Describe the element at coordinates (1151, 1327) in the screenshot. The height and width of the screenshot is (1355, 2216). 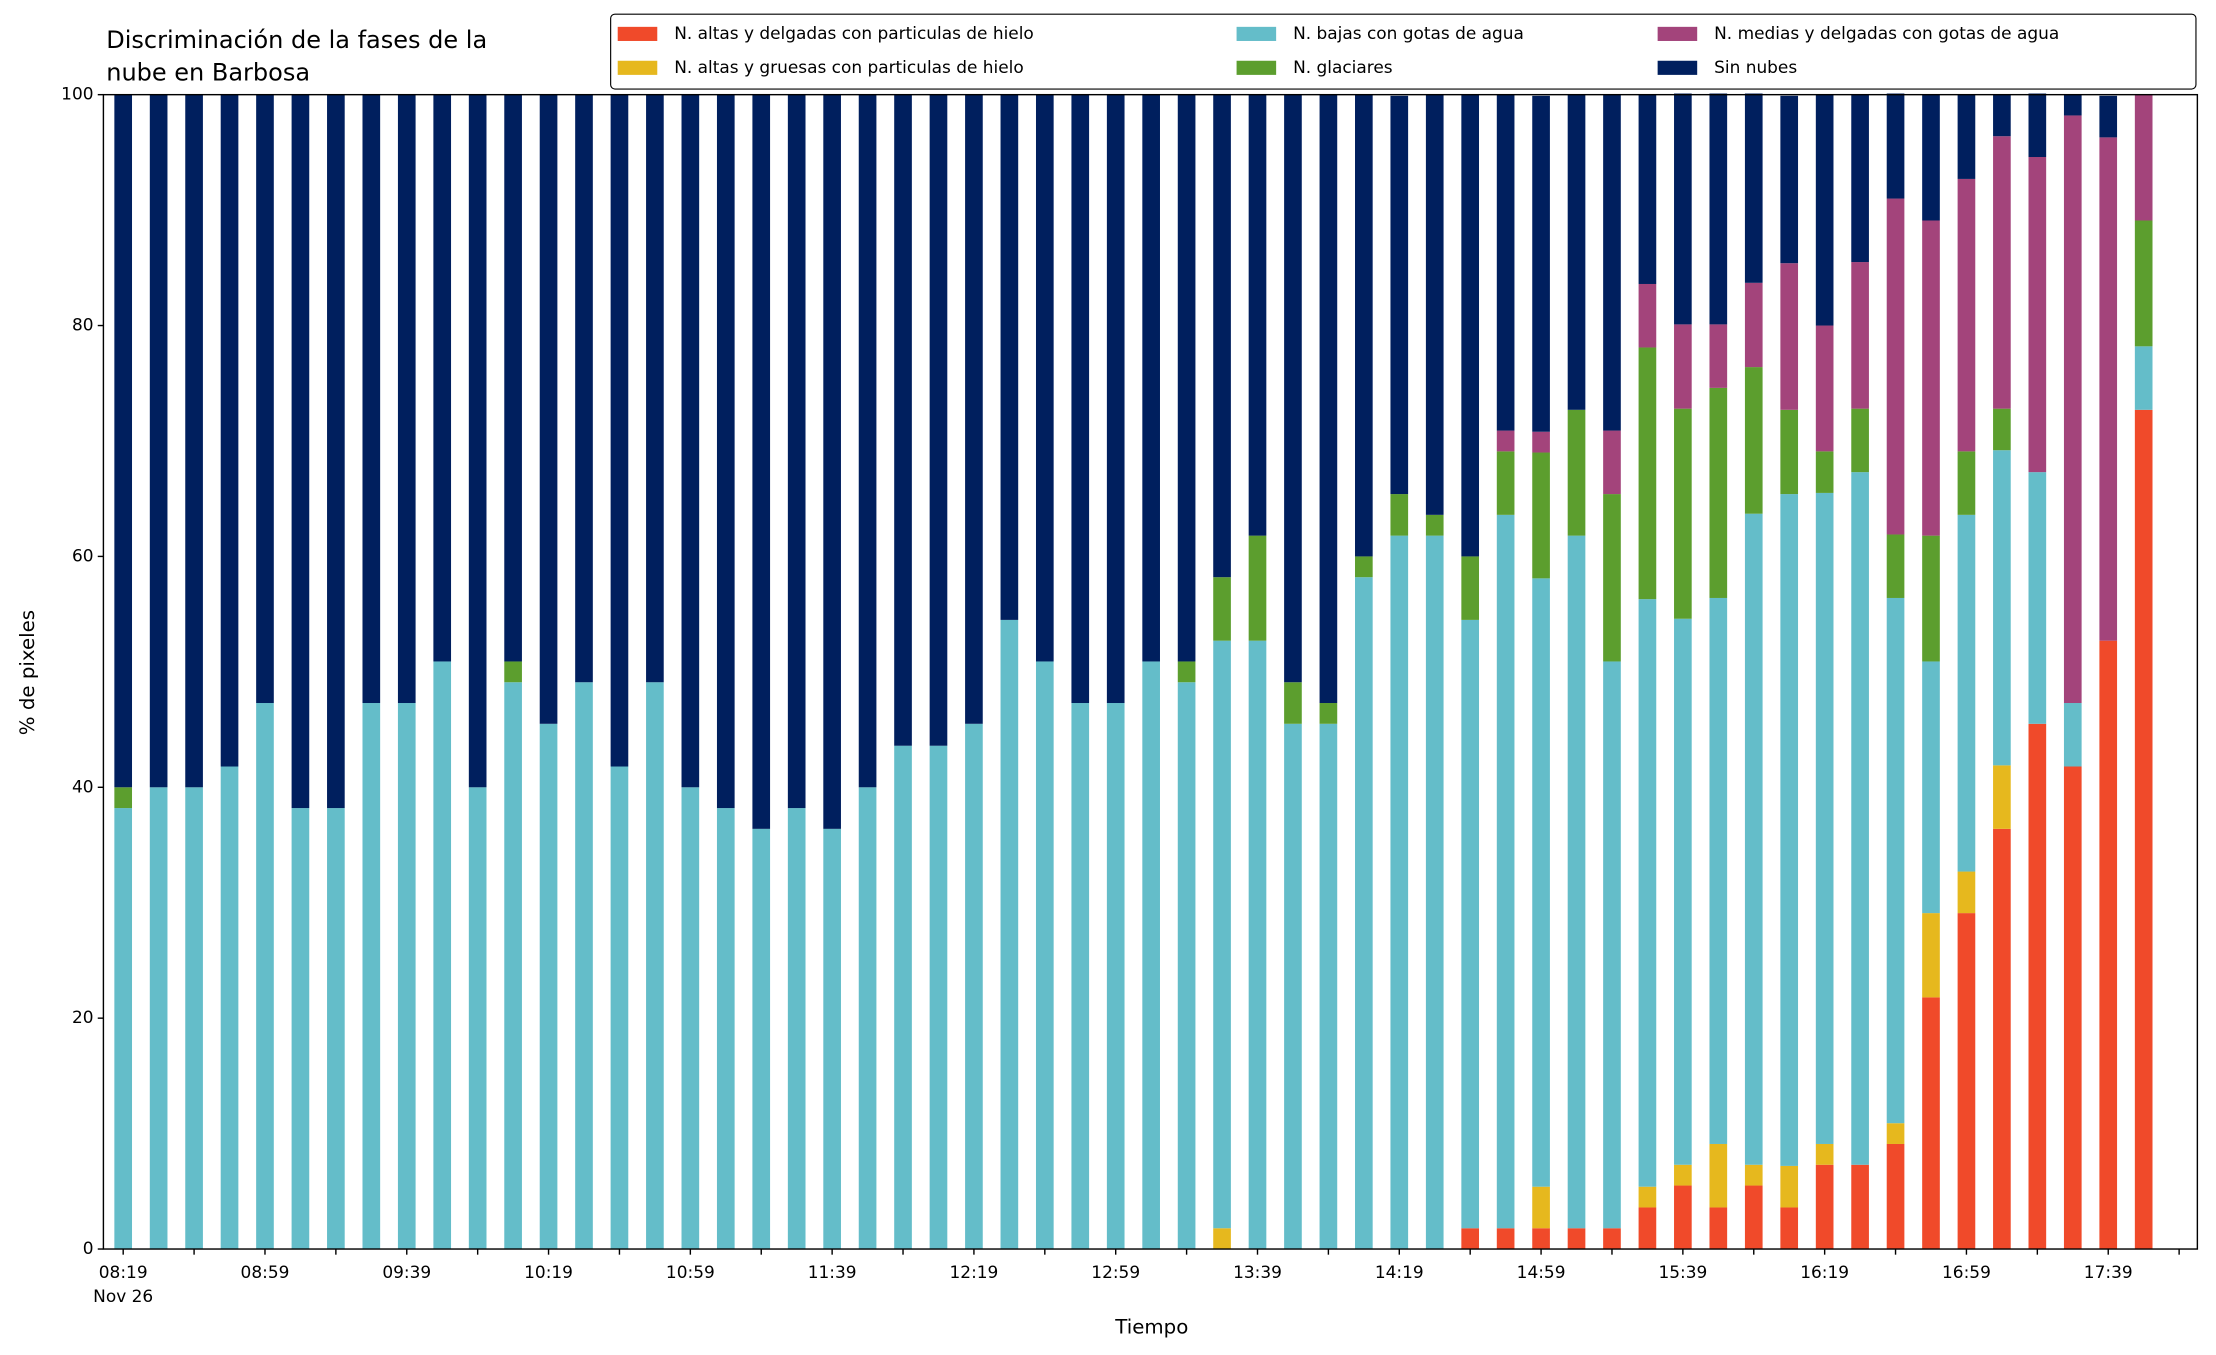
I see `x-axis-label: Tiempo` at that location.